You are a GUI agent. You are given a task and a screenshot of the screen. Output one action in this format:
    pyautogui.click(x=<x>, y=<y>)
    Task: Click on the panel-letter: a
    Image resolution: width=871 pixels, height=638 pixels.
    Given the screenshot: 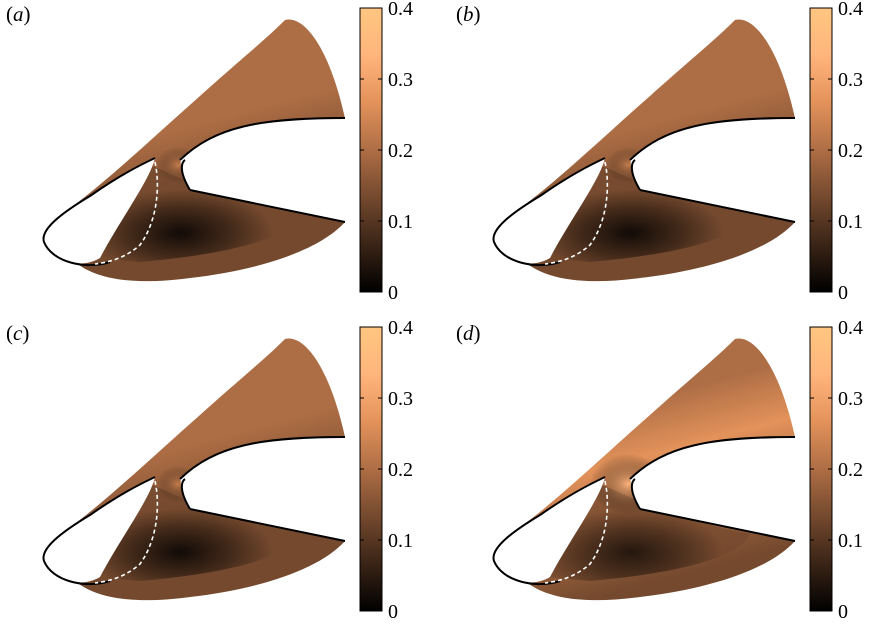 What is the action you would take?
    pyautogui.click(x=18, y=14)
    